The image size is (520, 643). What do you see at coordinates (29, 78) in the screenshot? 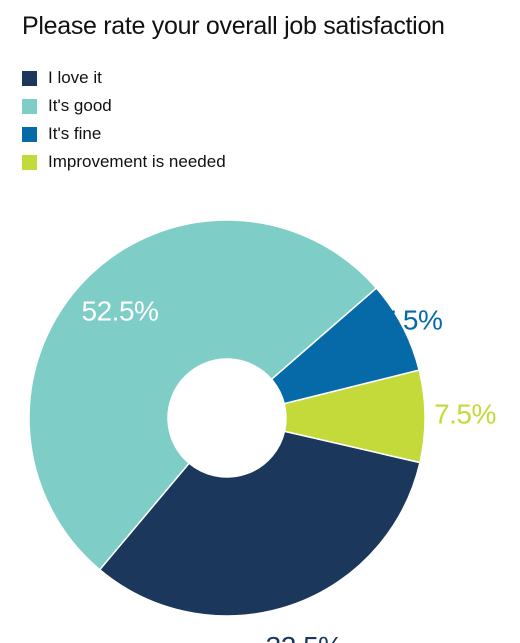
I see `legend-swatch-i-love-it` at bounding box center [29, 78].